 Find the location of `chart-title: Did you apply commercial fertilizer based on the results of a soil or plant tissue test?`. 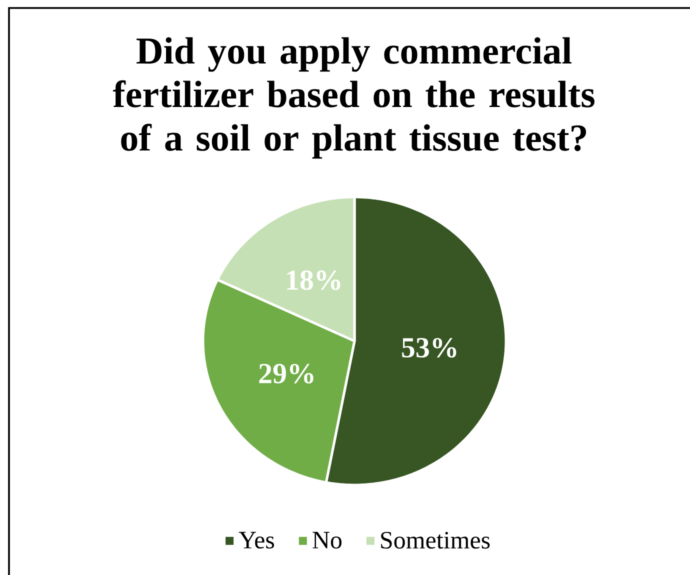

chart-title: Did you apply commercial fertilizer based on the results of a soil or plant tissue test? is located at coordinates (353, 98).